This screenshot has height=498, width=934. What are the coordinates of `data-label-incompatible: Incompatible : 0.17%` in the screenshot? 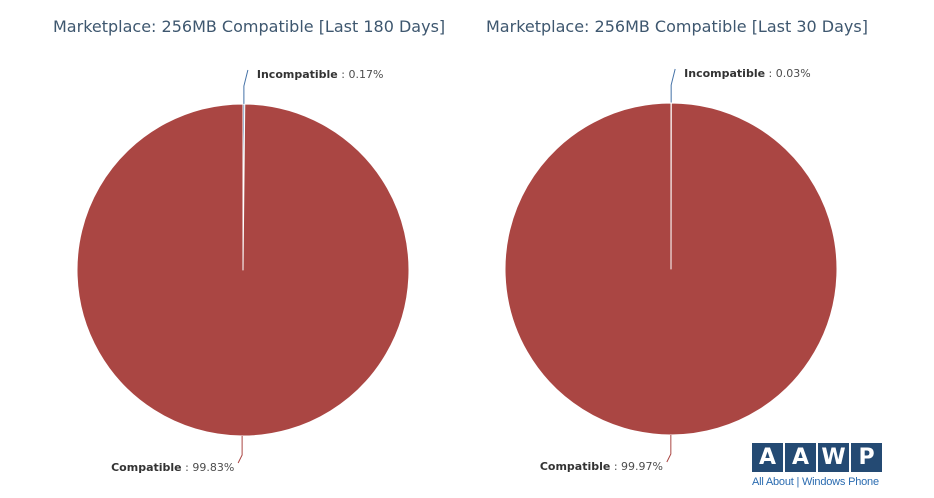 It's located at (320, 74).